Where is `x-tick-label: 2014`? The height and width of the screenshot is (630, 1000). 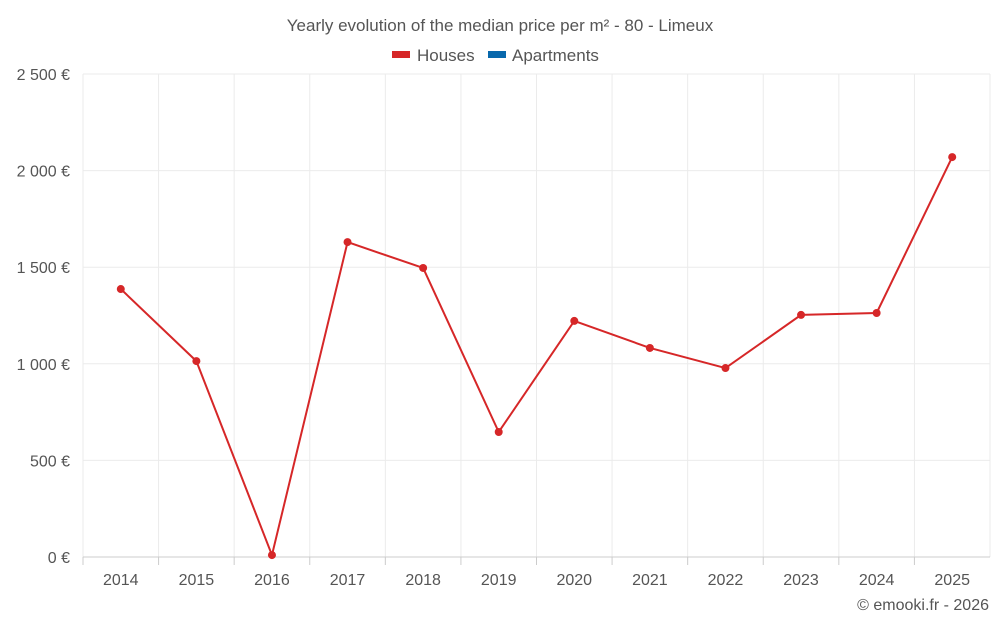 x-tick-label: 2014 is located at coordinates (121, 580).